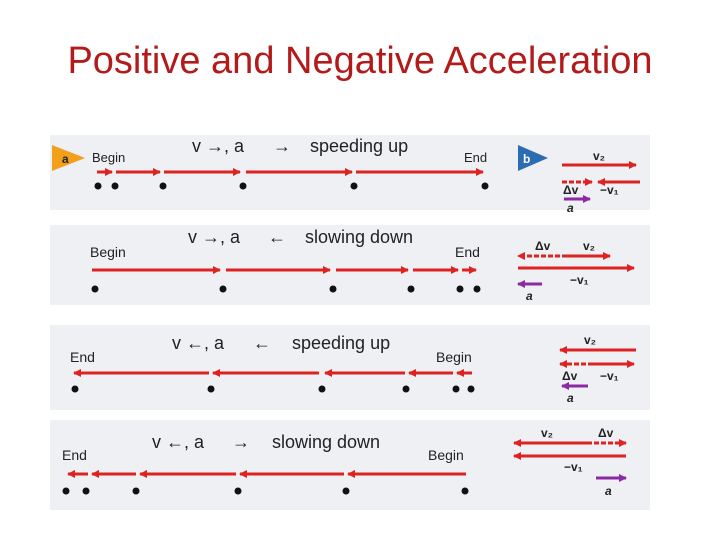 The width and height of the screenshot is (720, 540). Describe the element at coordinates (570, 376) in the screenshot. I see `panel-3-dv-label: Δv` at that location.